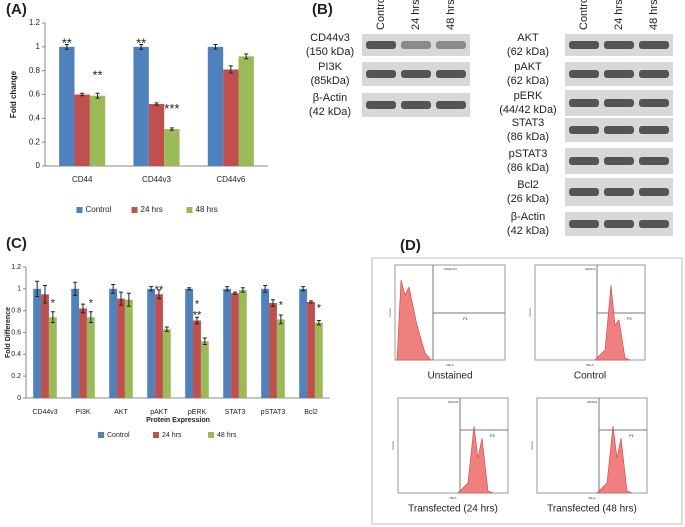 The width and height of the screenshot is (685, 527). Describe the element at coordinates (35, 22) in the screenshot. I see `y-tick-label: 1.2` at that location.